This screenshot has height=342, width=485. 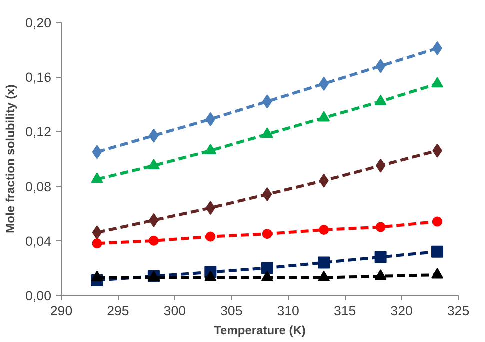 What do you see at coordinates (11, 159) in the screenshot?
I see `y-axis-title: Mole fraction solubility (x)` at bounding box center [11, 159].